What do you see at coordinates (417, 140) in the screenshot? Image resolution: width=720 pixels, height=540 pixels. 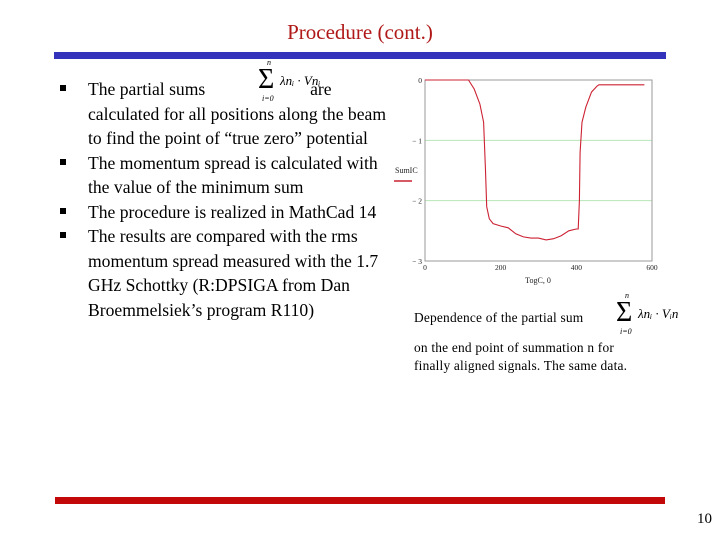 I see `y-tick-label: − 1` at bounding box center [417, 140].